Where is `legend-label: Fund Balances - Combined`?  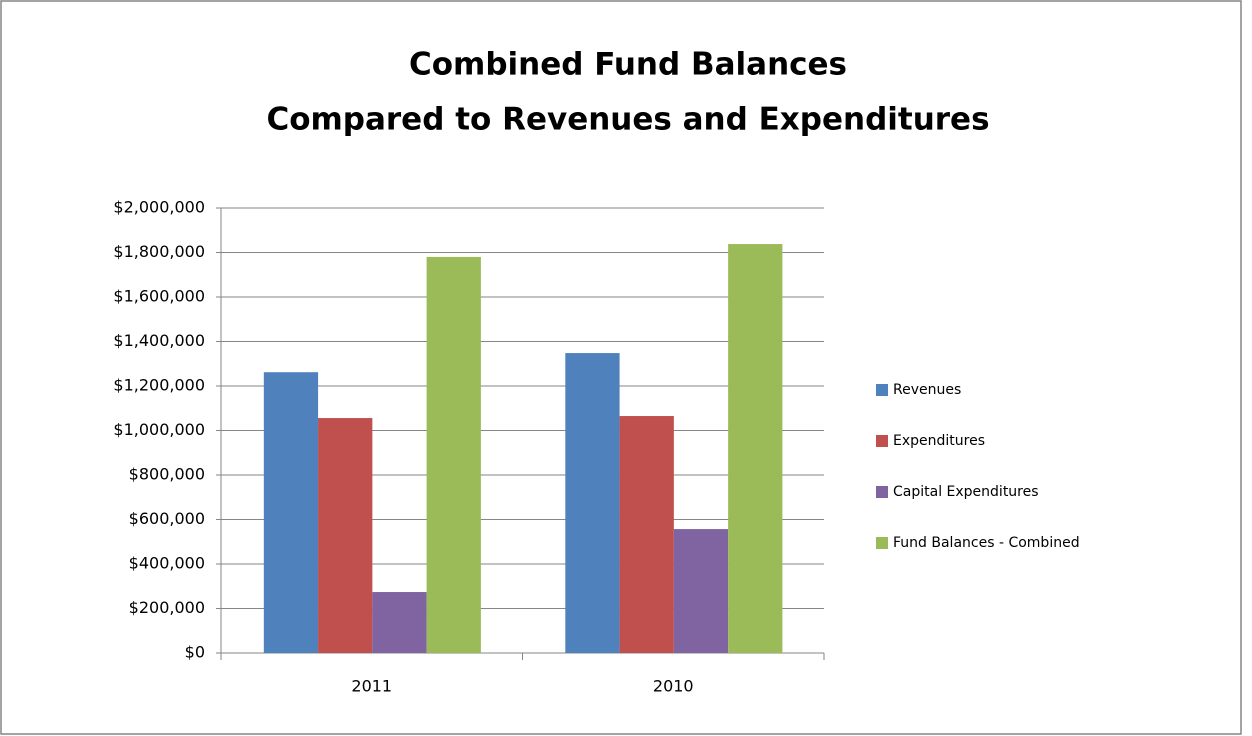 legend-label: Fund Balances - Combined is located at coordinates (986, 543).